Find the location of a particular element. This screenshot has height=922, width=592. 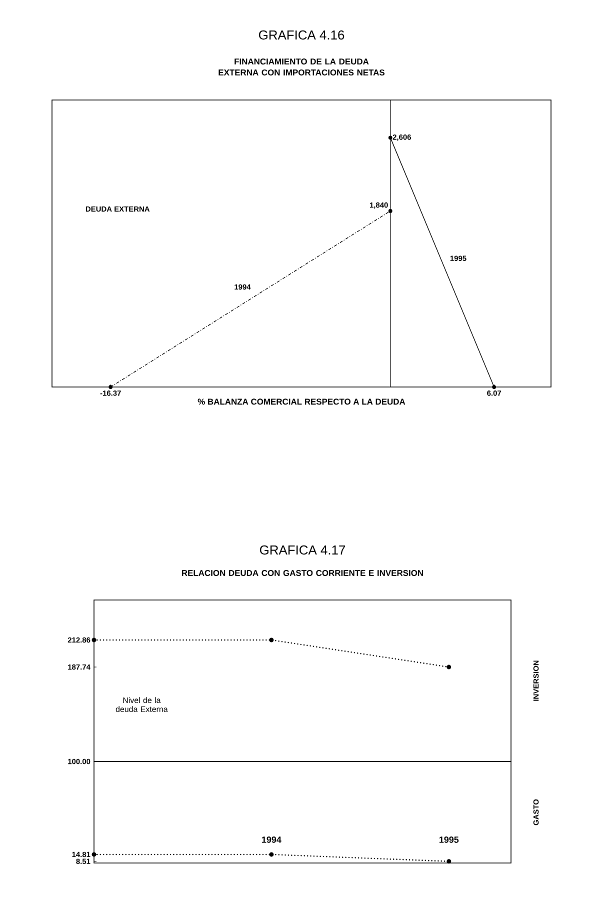

chart-title: GRAFICA 4.17 is located at coordinates (303, 550).